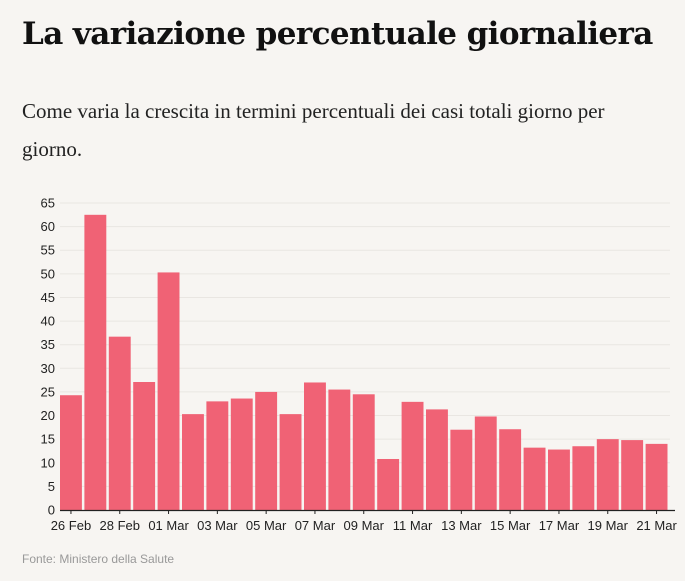  I want to click on bar-02-mar, so click(193, 462).